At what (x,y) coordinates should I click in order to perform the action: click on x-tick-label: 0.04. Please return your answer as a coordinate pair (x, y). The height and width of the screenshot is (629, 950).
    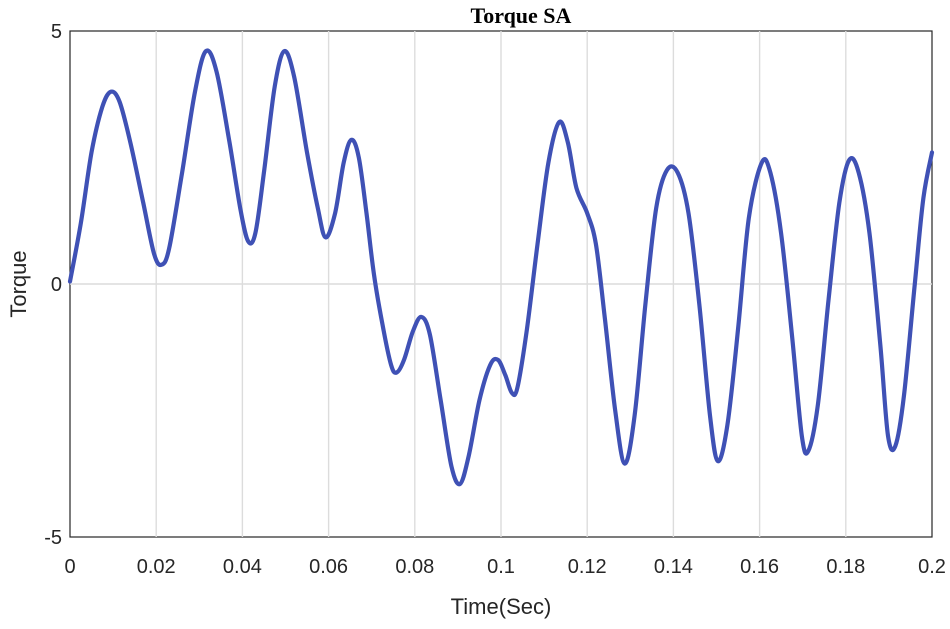
    Looking at the image, I should click on (242, 567).